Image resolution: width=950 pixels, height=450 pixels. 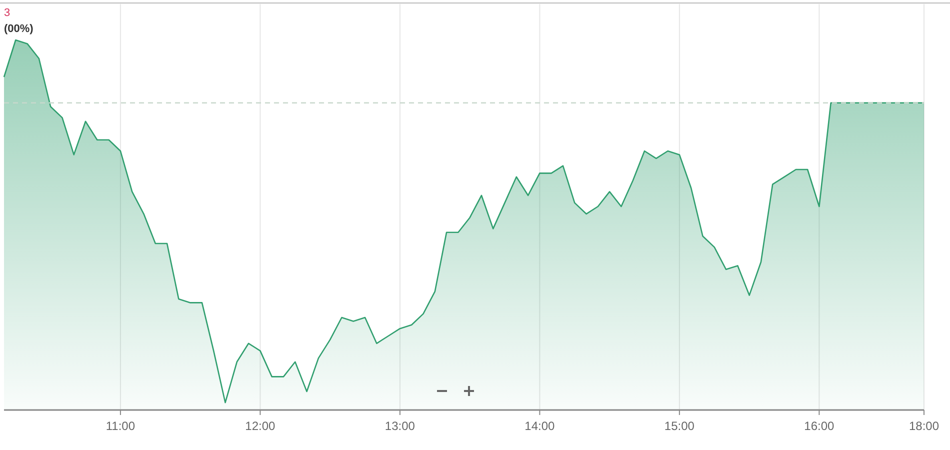 What do you see at coordinates (540, 426) in the screenshot?
I see `x-tick-label: 14:00` at bounding box center [540, 426].